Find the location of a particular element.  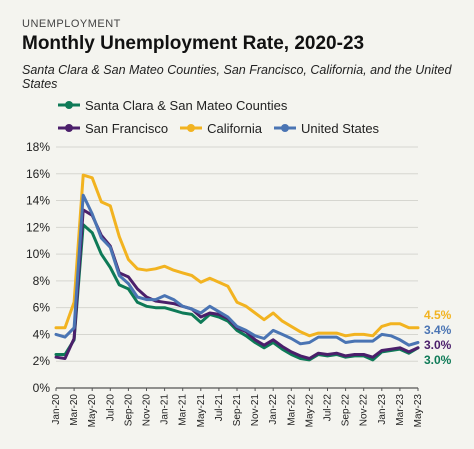

legend-swatch-california is located at coordinates (191, 128).